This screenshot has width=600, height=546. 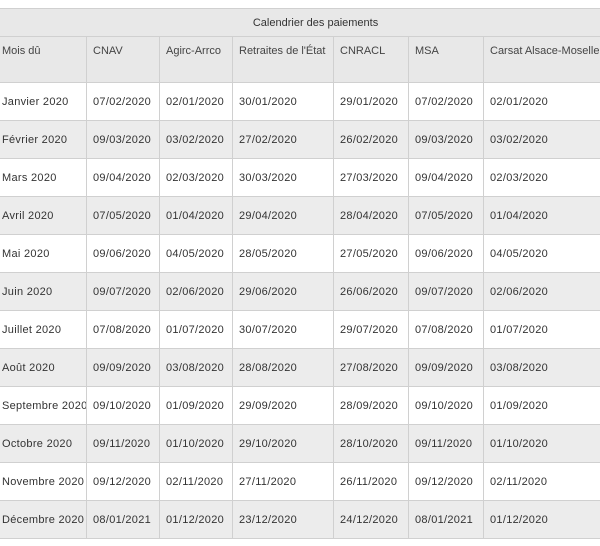 What do you see at coordinates (43, 291) in the screenshot?
I see `cell-month: Juin 2020` at bounding box center [43, 291].